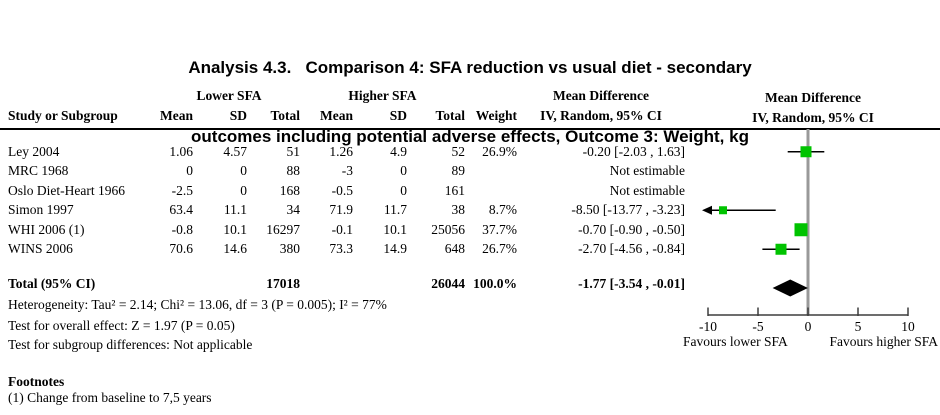  Describe the element at coordinates (229, 95) in the screenshot. I see `group-header-lower-sfa: Lower SFA` at that location.